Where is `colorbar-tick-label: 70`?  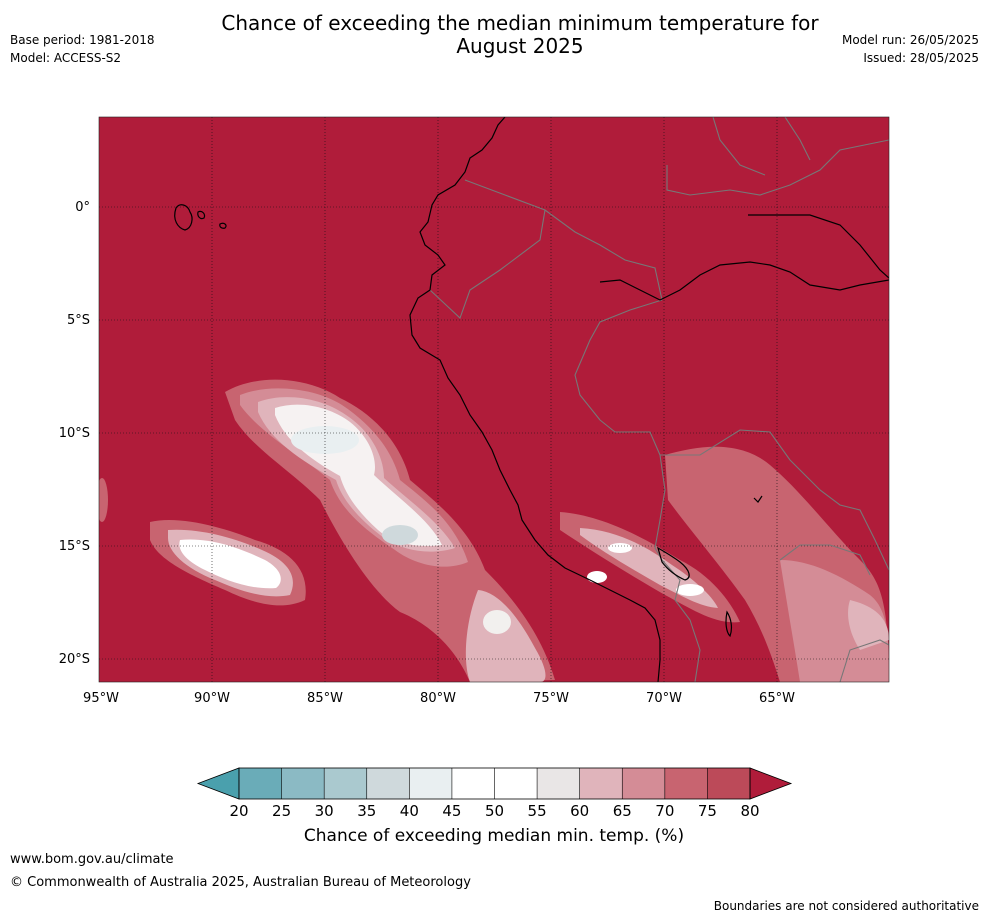 colorbar-tick-label: 70 is located at coordinates (664, 811).